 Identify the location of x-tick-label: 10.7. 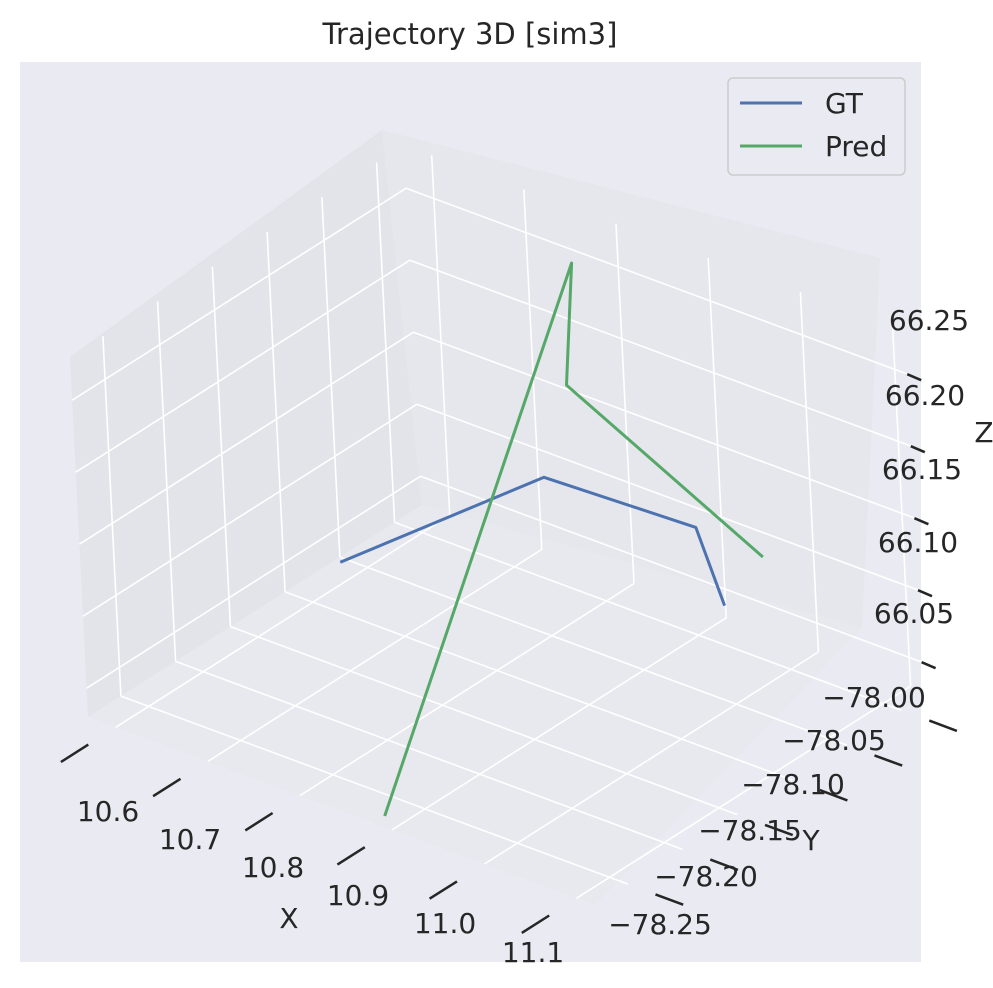
(190, 839).